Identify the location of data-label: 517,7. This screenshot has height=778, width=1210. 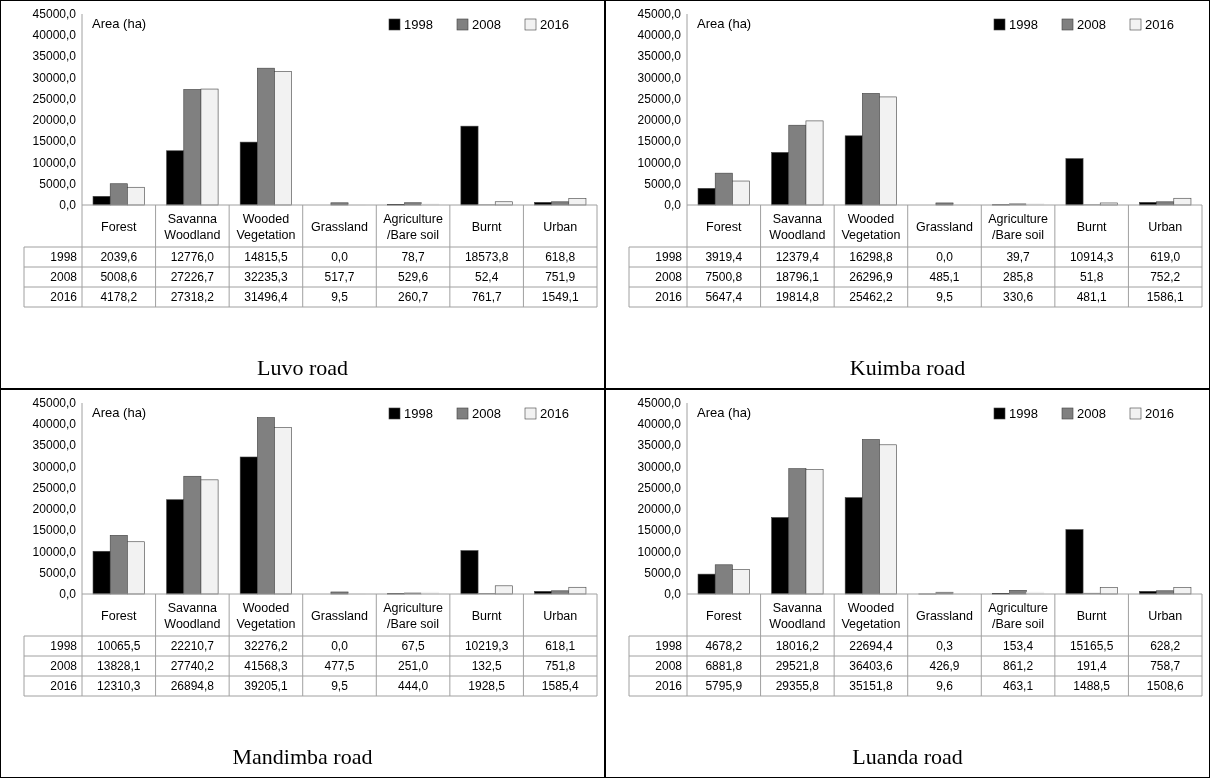
(339, 277).